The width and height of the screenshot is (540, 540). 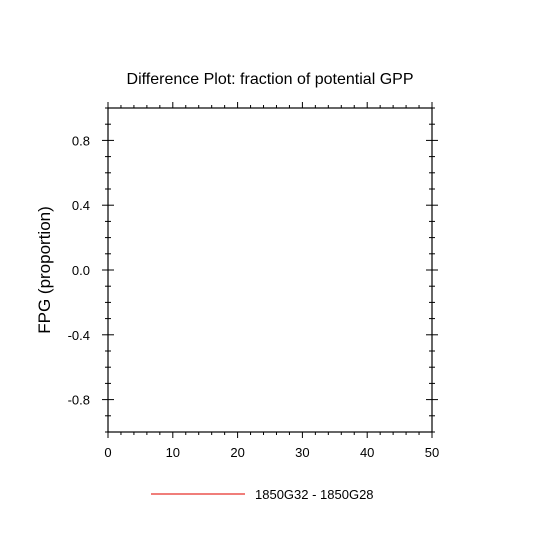 What do you see at coordinates (107, 452) in the screenshot?
I see `x-tick-label: 0` at bounding box center [107, 452].